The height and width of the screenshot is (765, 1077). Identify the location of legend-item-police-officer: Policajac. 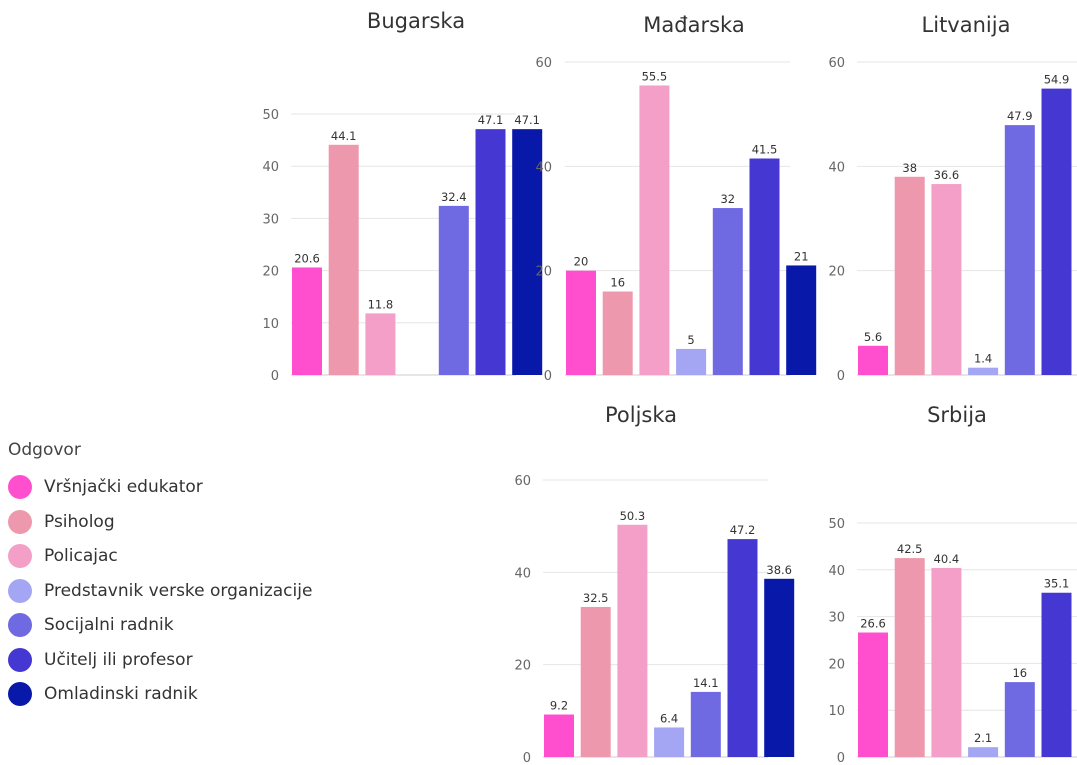
(160, 556).